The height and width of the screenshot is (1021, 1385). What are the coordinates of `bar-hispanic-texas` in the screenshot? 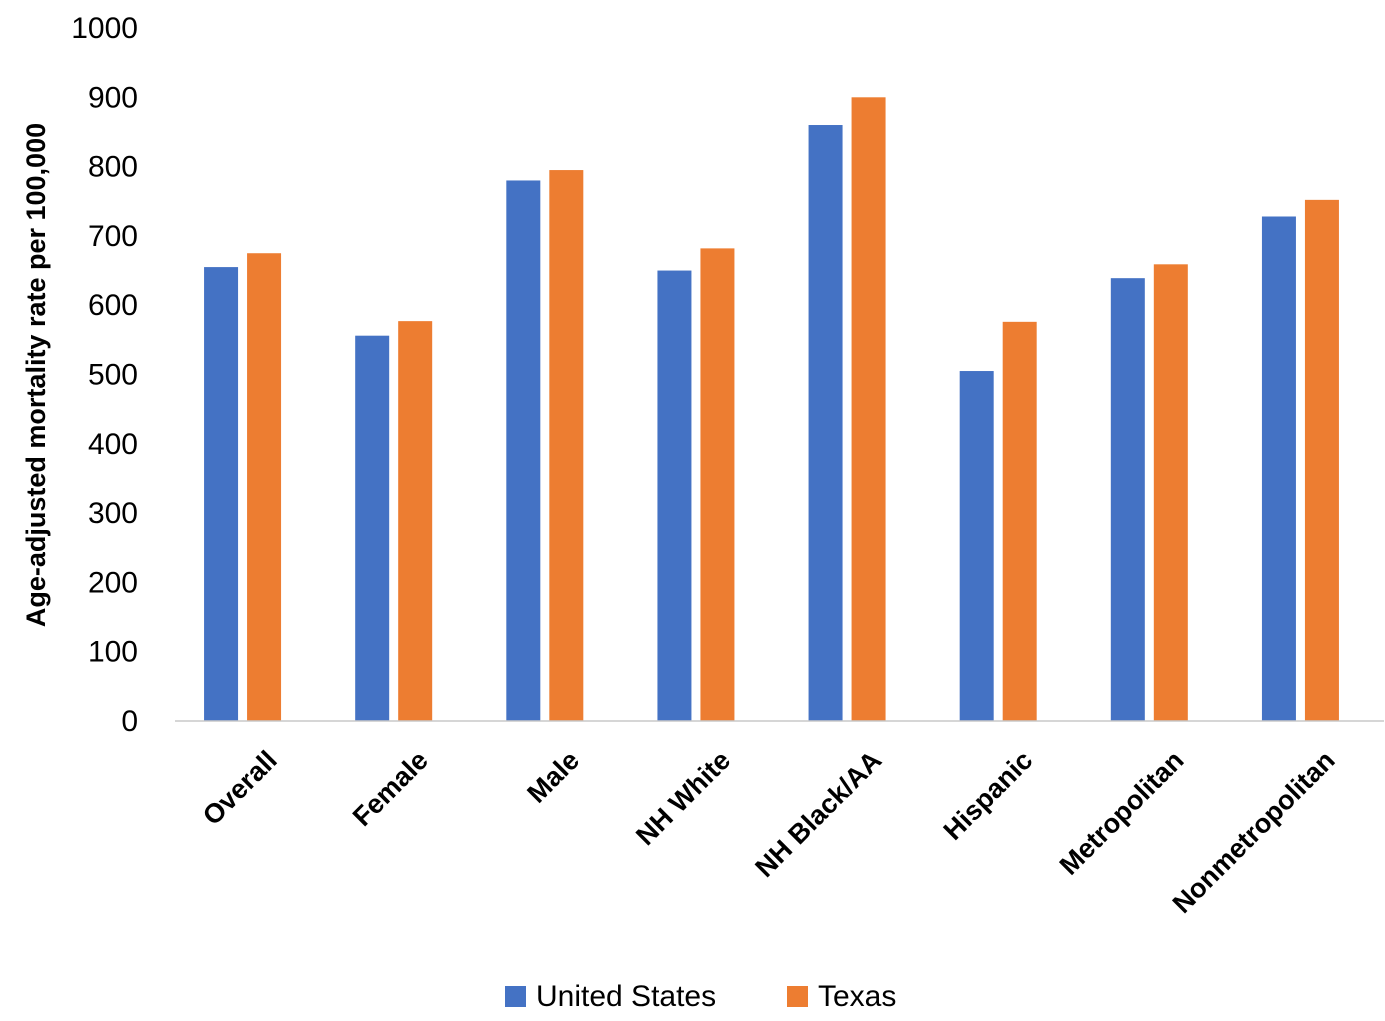 It's located at (1019, 521).